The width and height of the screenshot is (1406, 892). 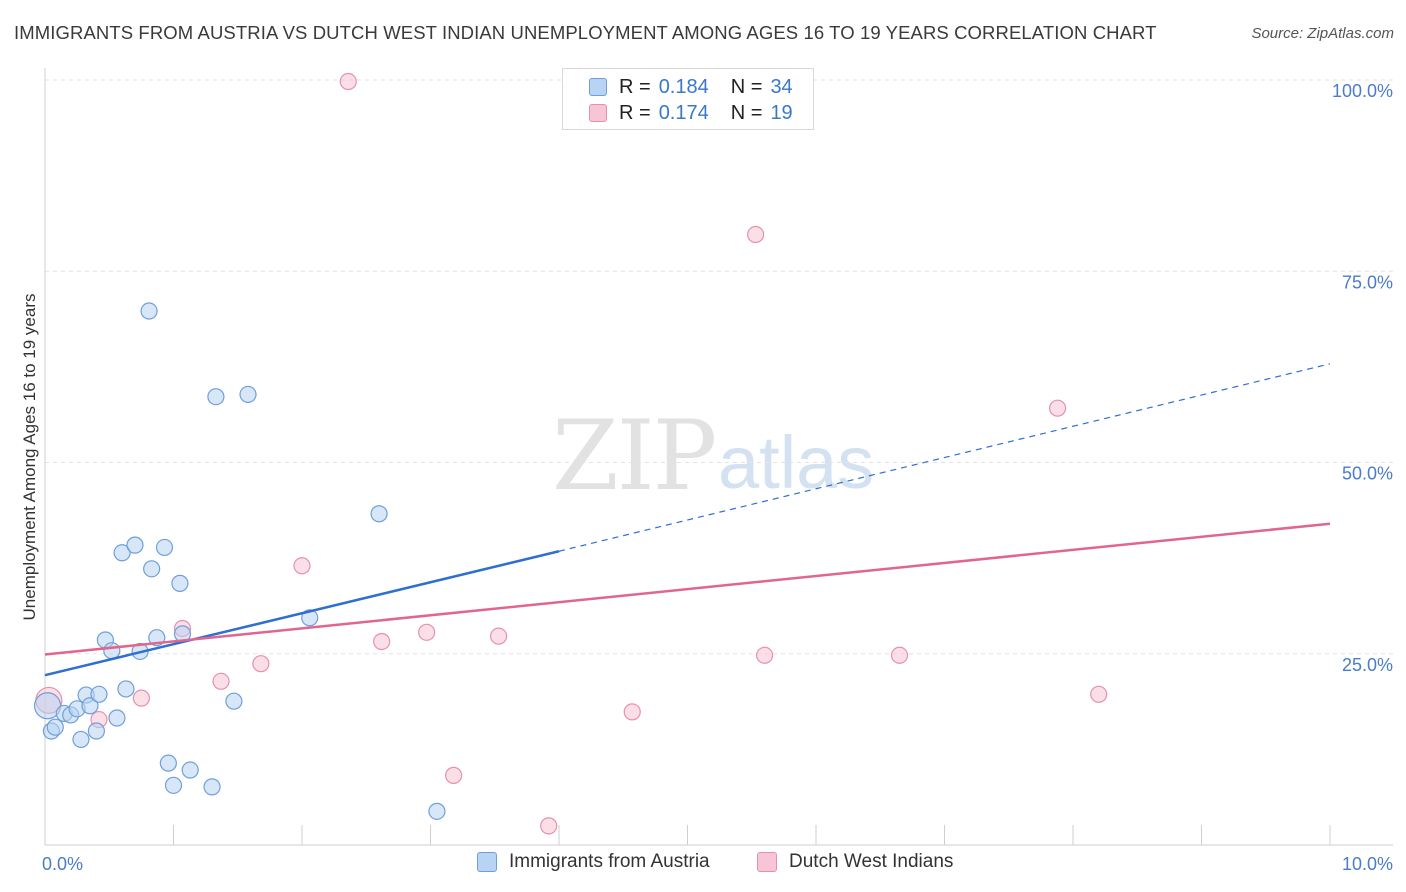 What do you see at coordinates (1367, 474) in the screenshot?
I see `y-tick-label: 50.0%` at bounding box center [1367, 474].